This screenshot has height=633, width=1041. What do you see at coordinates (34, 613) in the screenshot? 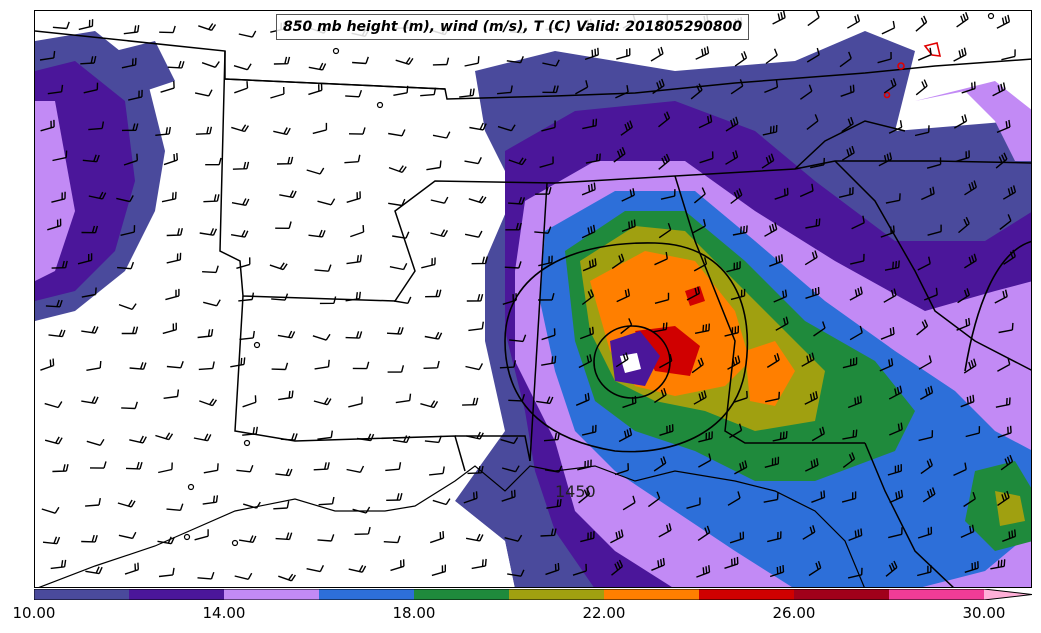
I see `colorbar-tick-label: 10.00` at bounding box center [34, 613].